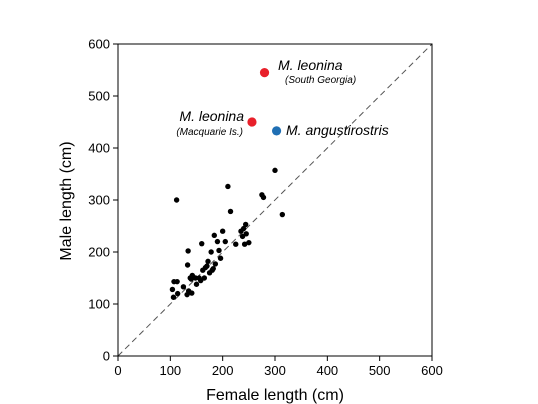 The image size is (538, 404). Describe the element at coordinates (106, 356) in the screenshot. I see `y-tick-label: 0` at that location.